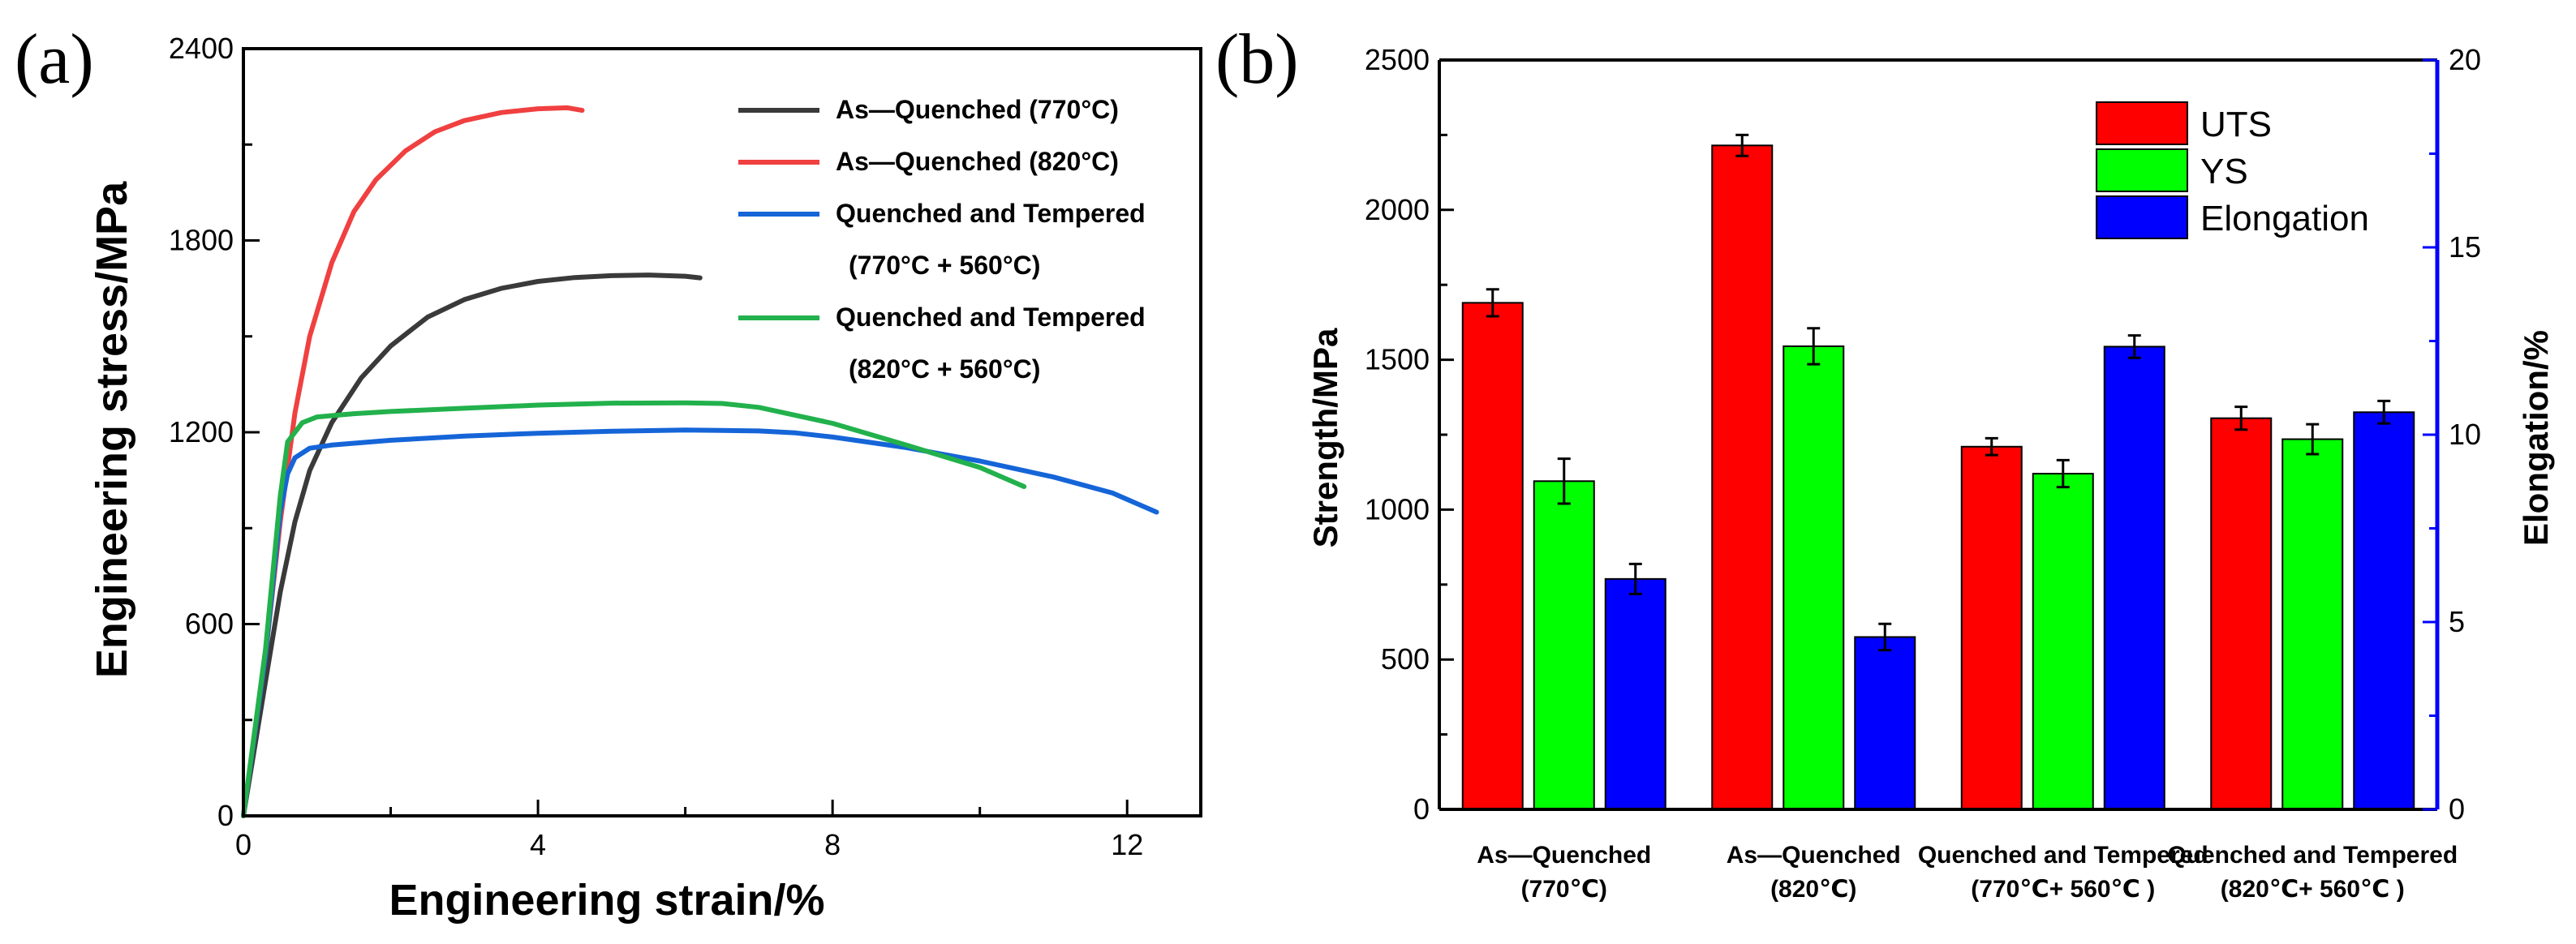  What do you see at coordinates (1397, 359) in the screenshot?
I see `left-tick-label: 1500` at bounding box center [1397, 359].